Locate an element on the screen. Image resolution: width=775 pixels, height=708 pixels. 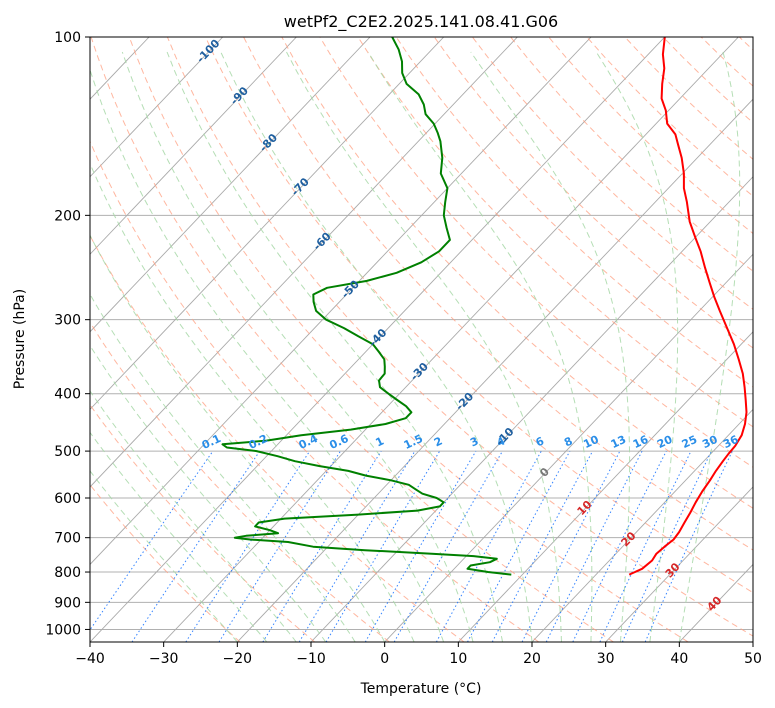
y-tick-label: 700 is located at coordinates (67, 539).